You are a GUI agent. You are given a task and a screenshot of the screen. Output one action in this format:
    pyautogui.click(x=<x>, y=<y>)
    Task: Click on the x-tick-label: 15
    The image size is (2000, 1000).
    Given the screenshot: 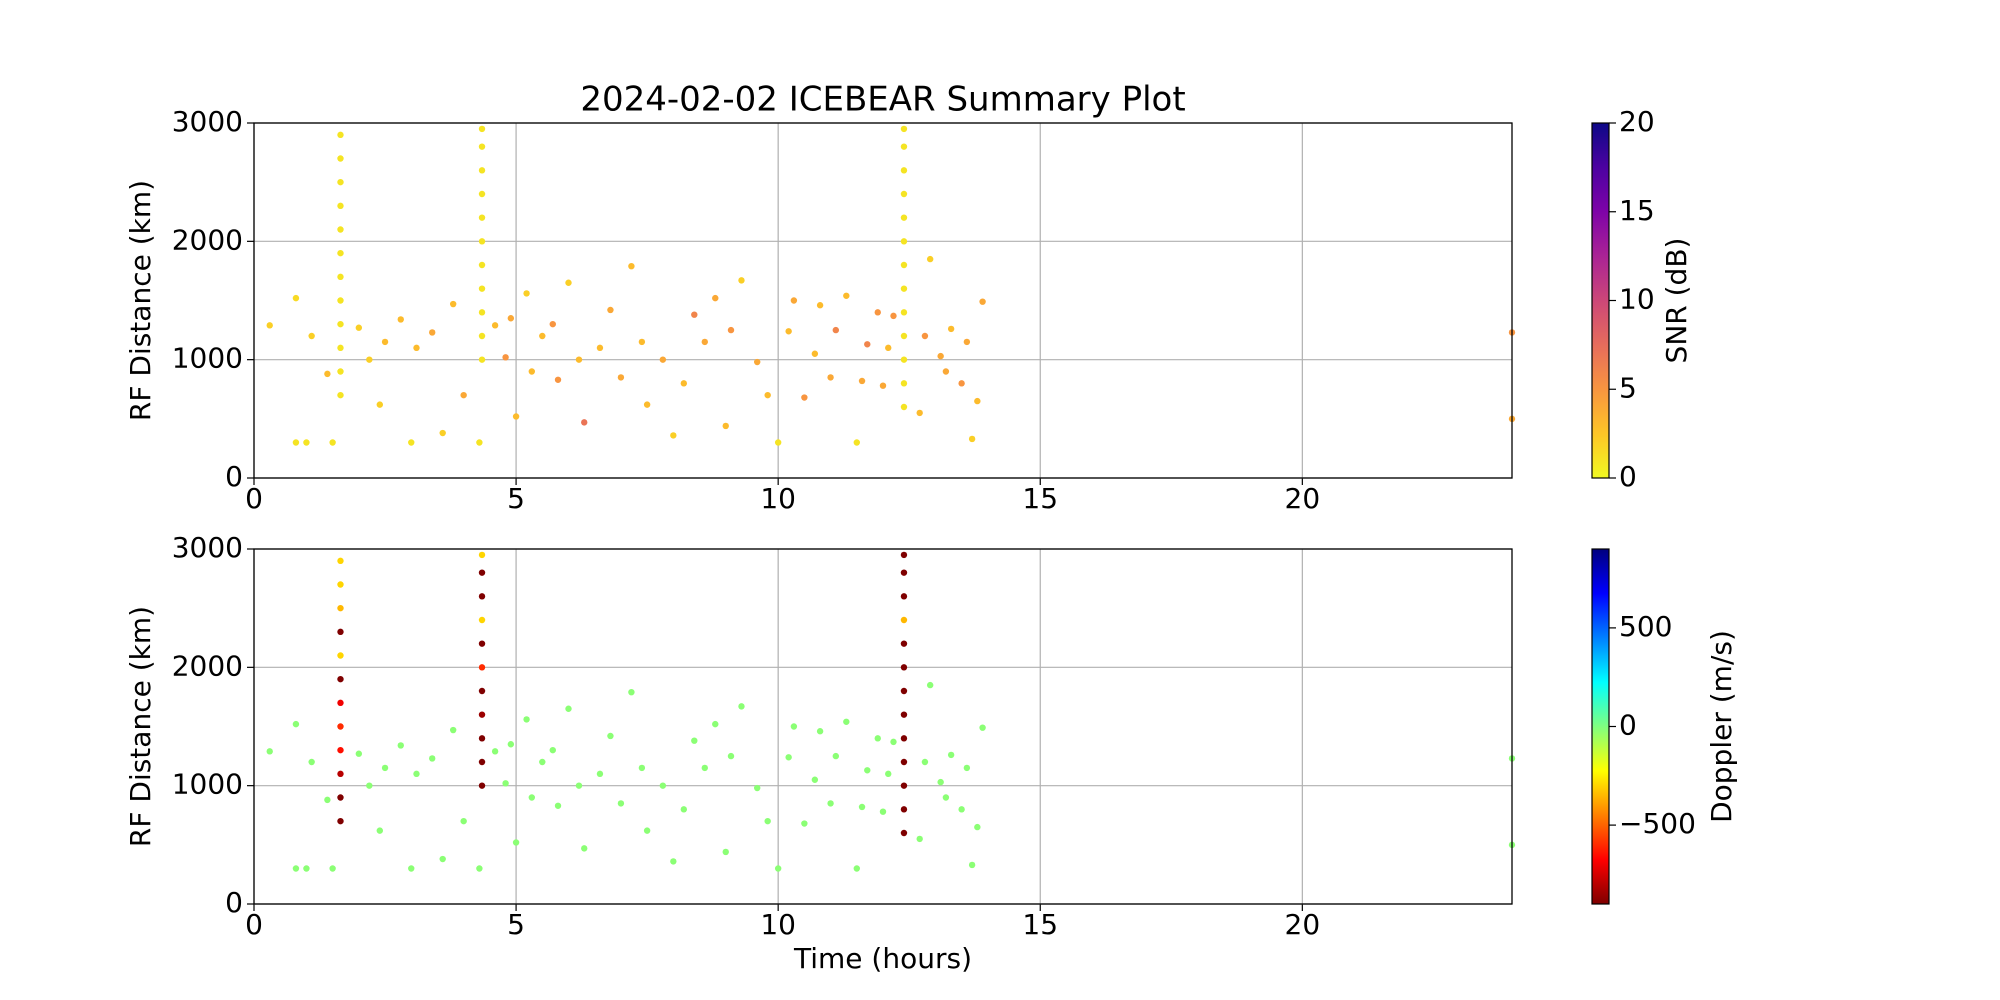 What is the action you would take?
    pyautogui.click(x=1040, y=924)
    